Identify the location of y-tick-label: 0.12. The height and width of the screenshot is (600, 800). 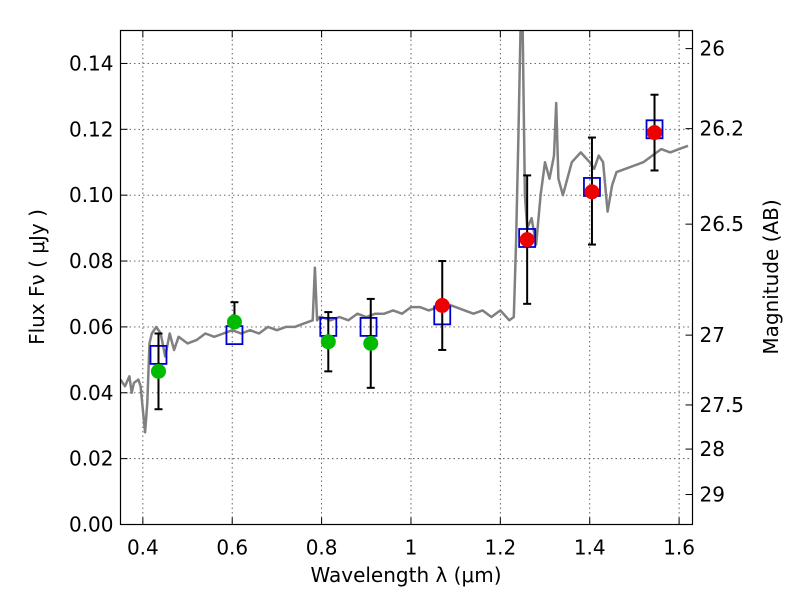
(91, 129).